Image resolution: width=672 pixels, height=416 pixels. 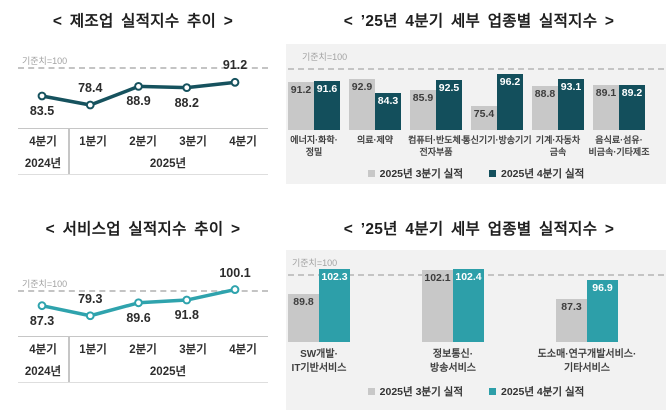 I want to click on category-label-line: SW개발·, so click(x=319, y=354).